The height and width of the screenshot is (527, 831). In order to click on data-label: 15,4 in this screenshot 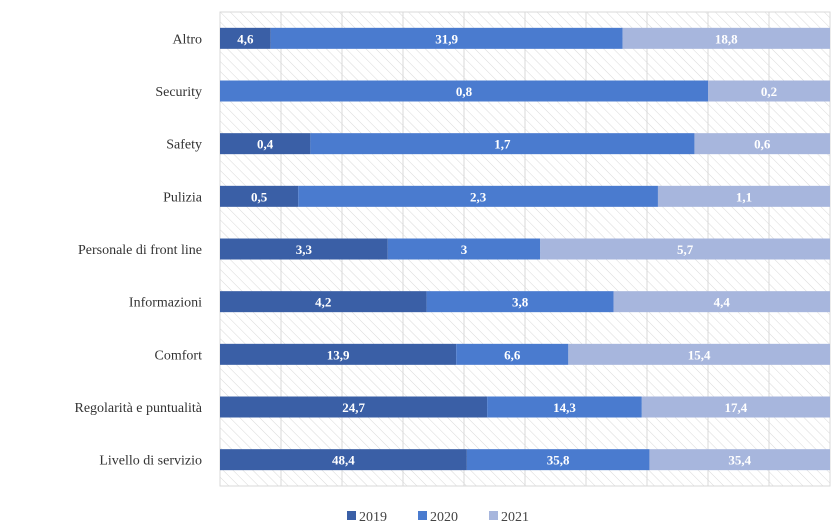, I will do `click(699, 354)`.